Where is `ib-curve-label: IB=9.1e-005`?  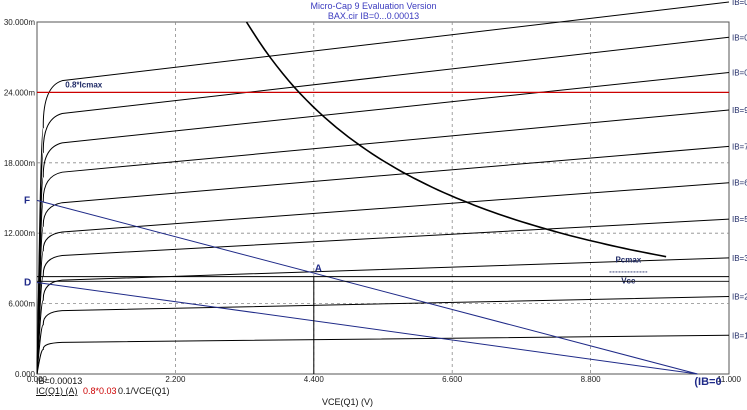
ib-curve-label: IB=9.1e-005 is located at coordinates (739, 110).